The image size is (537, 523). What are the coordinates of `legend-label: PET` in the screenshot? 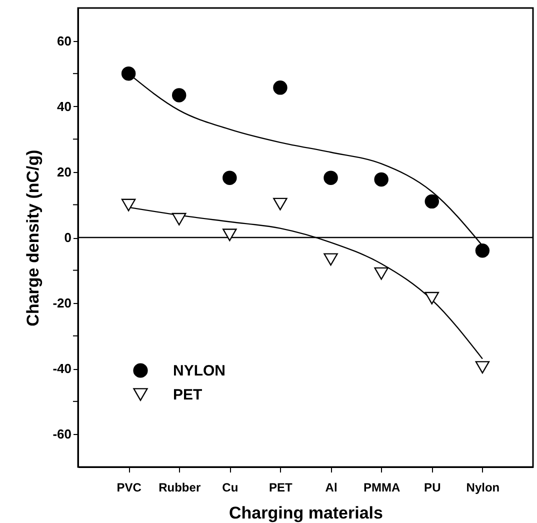 It's located at (187, 395).